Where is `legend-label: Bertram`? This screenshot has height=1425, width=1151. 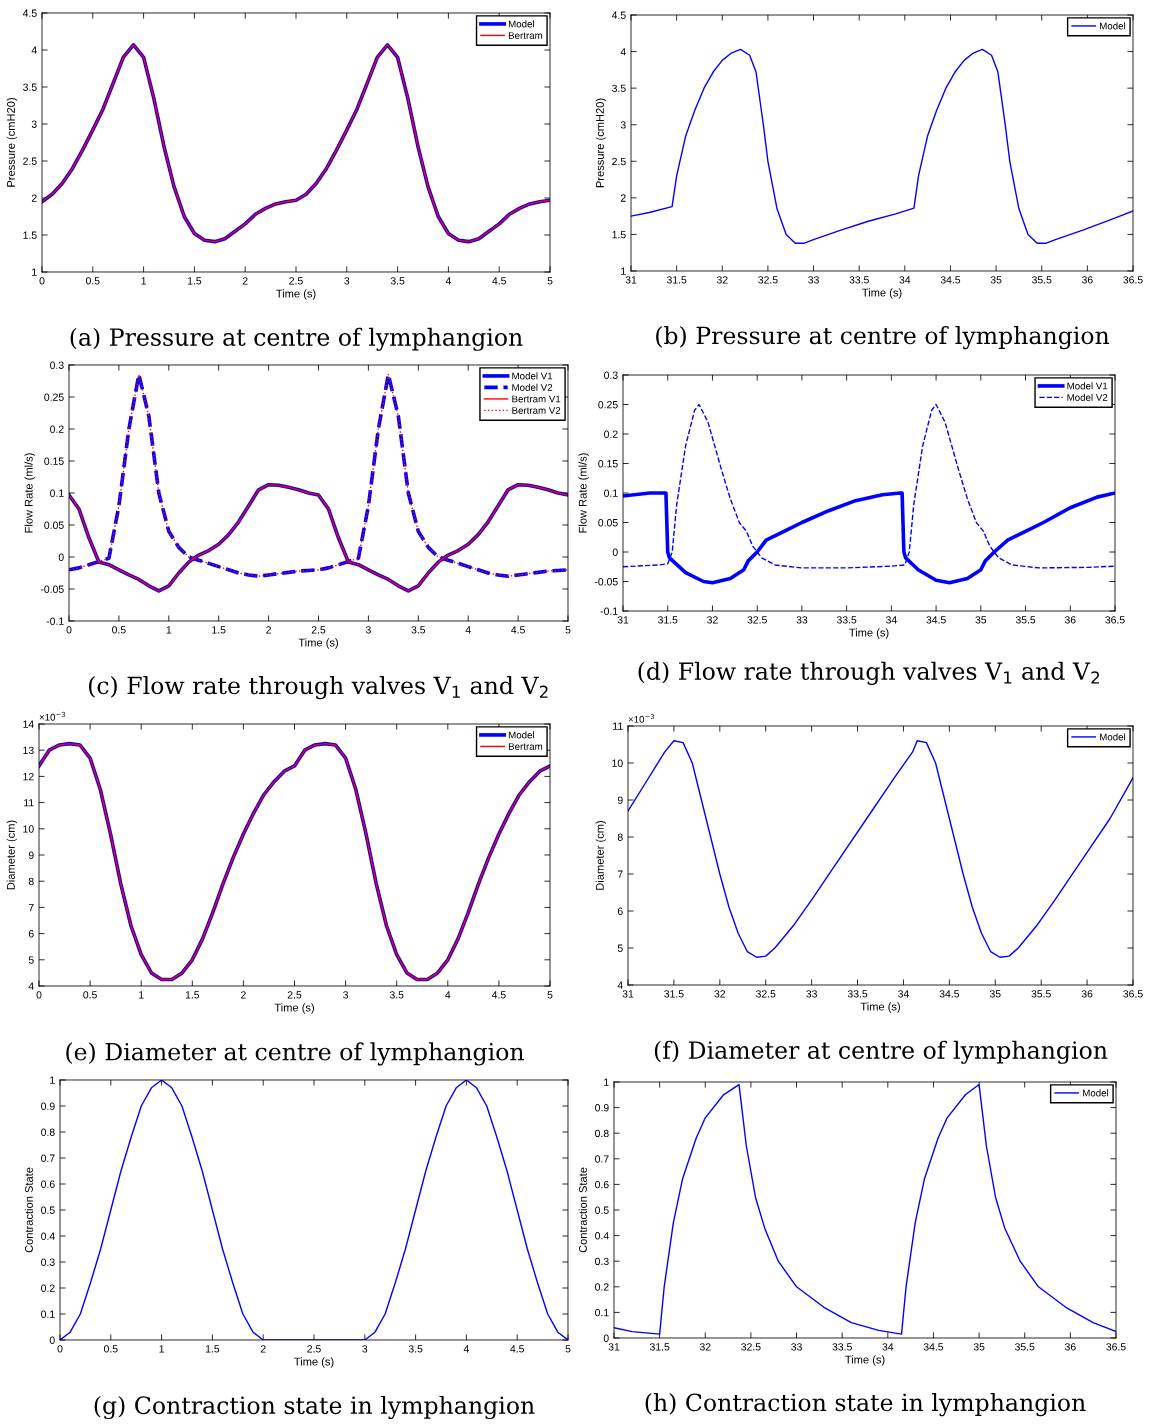 legend-label: Bertram is located at coordinates (525, 35).